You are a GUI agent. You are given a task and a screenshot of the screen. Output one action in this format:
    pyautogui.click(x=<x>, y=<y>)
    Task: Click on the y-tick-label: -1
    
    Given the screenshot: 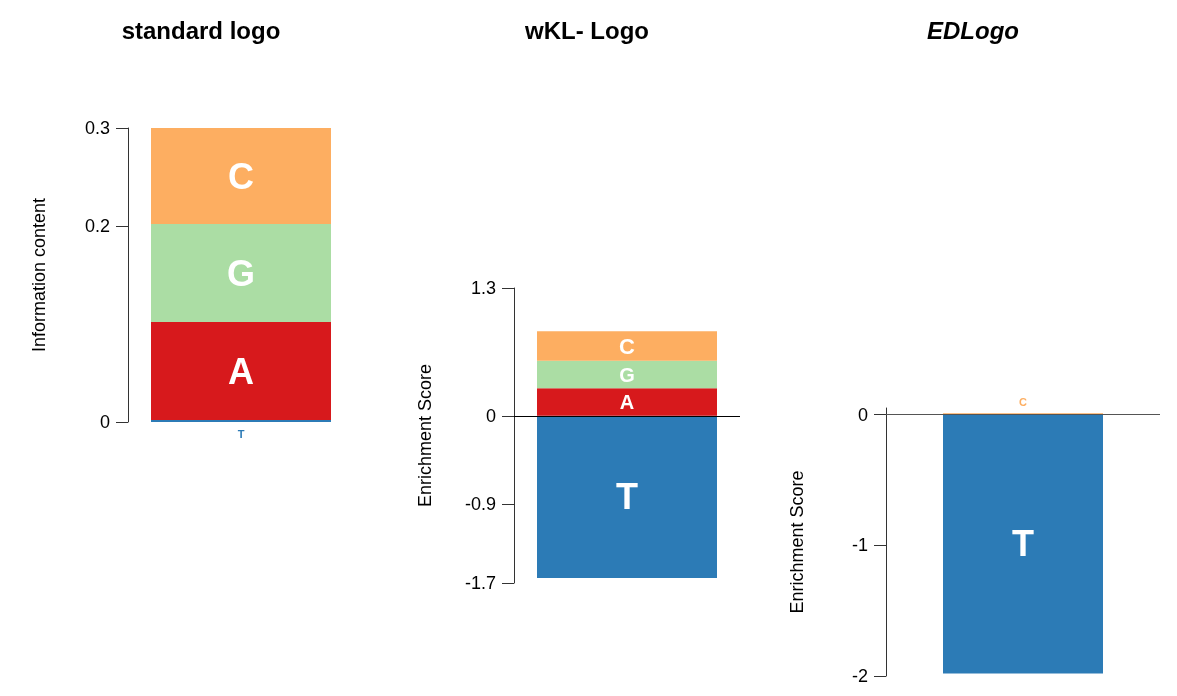 What is the action you would take?
    pyautogui.click(x=859, y=545)
    